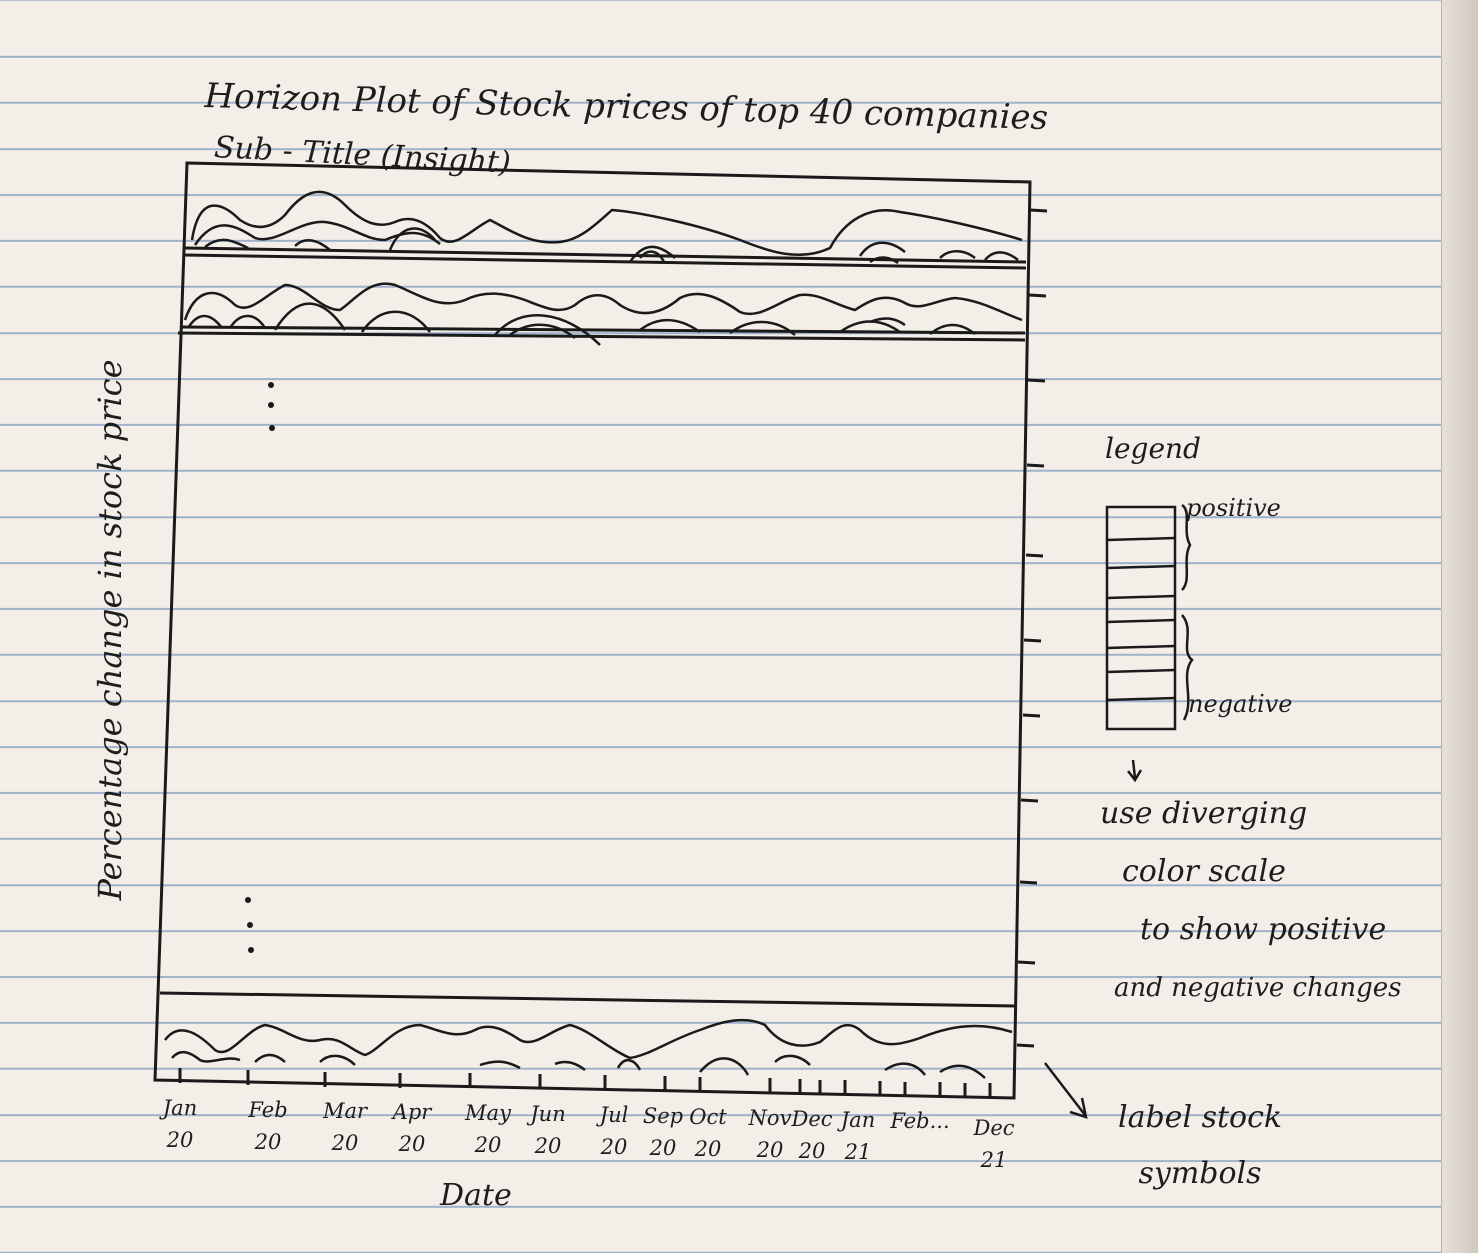 This screenshot has width=1478, height=1253. What do you see at coordinates (1141, 618) in the screenshot?
I see `legend-color-bar` at bounding box center [1141, 618].